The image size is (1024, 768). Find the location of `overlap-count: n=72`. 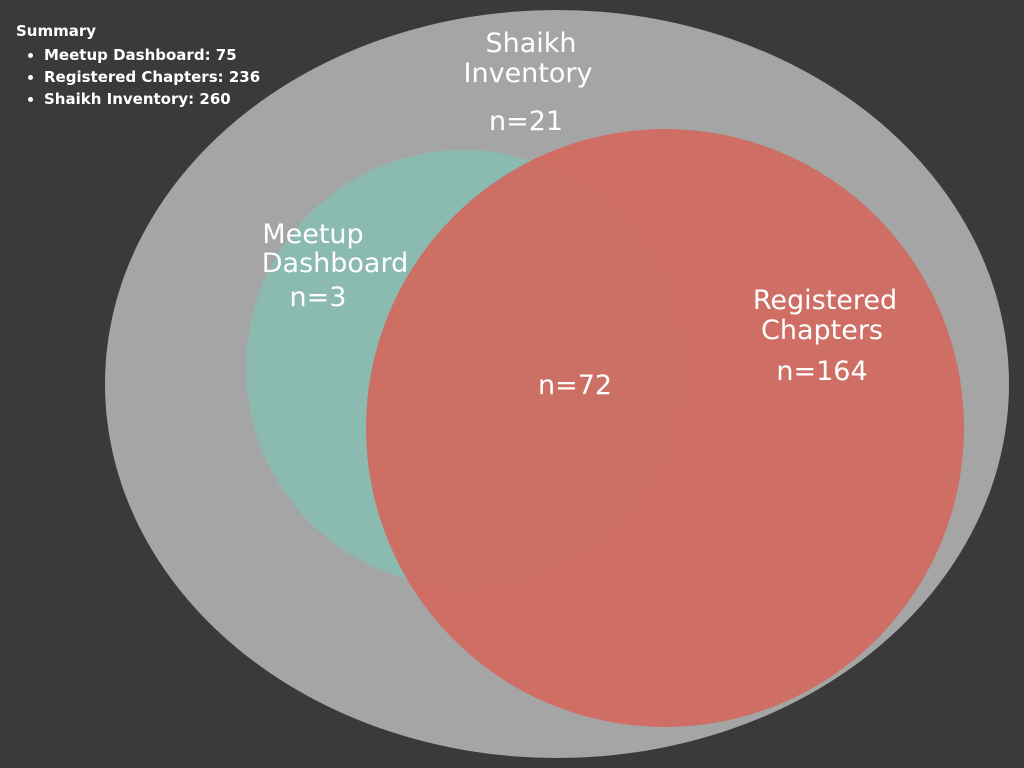

overlap-count: n=72 is located at coordinates (575, 385).